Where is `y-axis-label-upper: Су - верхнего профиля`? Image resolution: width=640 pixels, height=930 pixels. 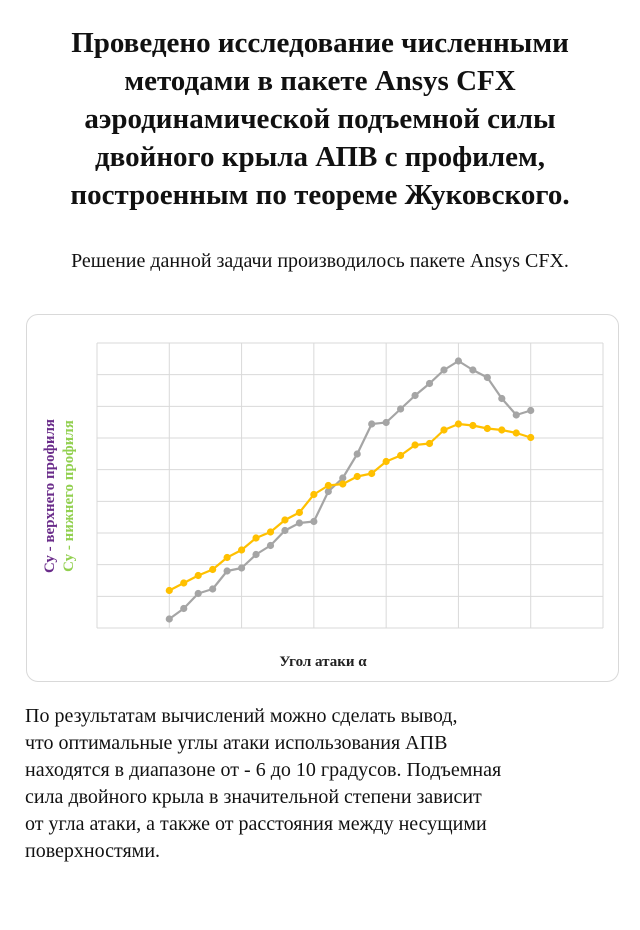 y-axis-label-upper: Су - верхнего профиля is located at coordinates (50, 496).